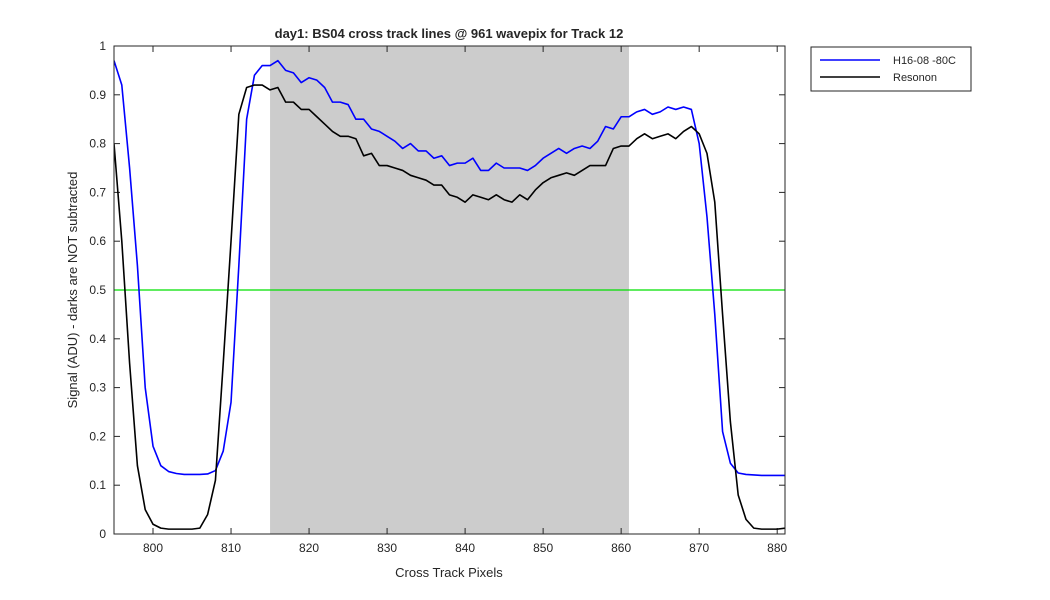 The width and height of the screenshot is (1050, 600). What do you see at coordinates (777, 548) in the screenshot?
I see `x-tick-label: 880` at bounding box center [777, 548].